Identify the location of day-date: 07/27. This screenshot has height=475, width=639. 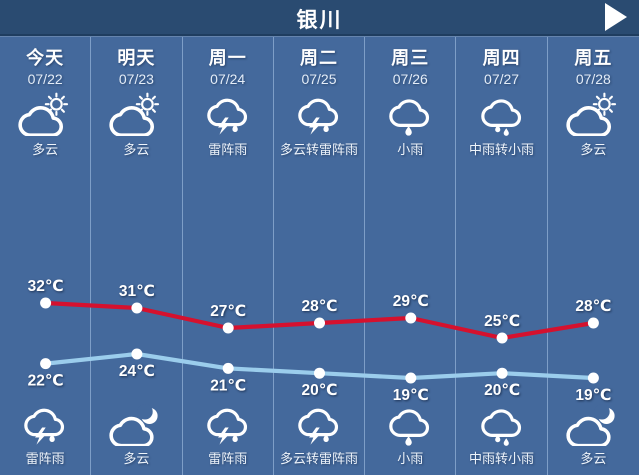
(502, 79).